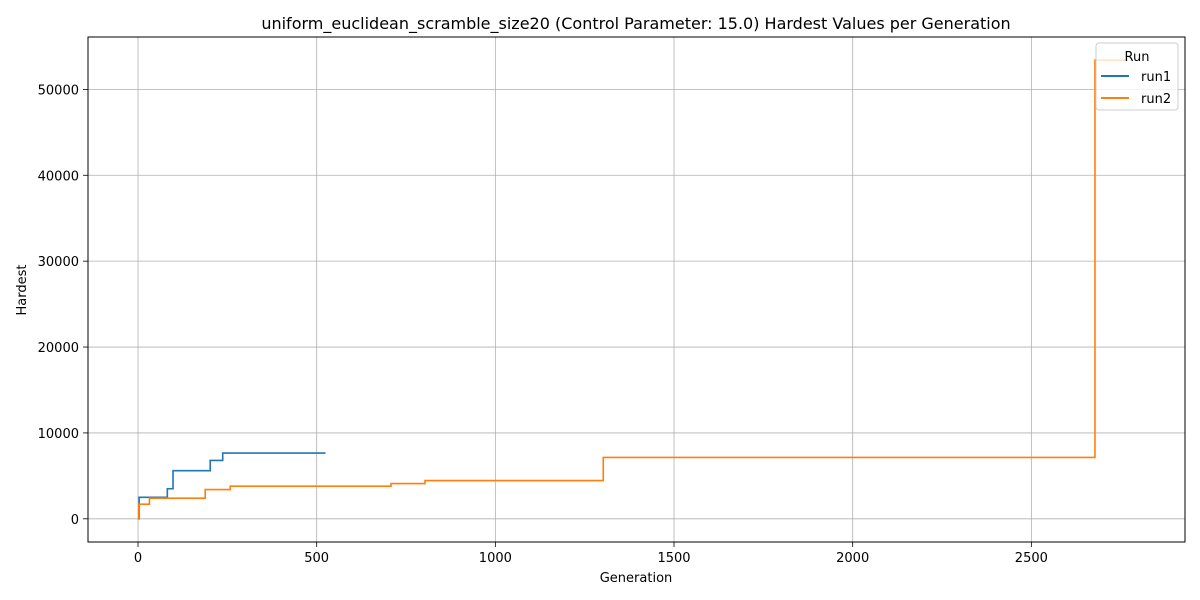  Describe the element at coordinates (495, 558) in the screenshot. I see `x-tick-label: 1000` at that location.